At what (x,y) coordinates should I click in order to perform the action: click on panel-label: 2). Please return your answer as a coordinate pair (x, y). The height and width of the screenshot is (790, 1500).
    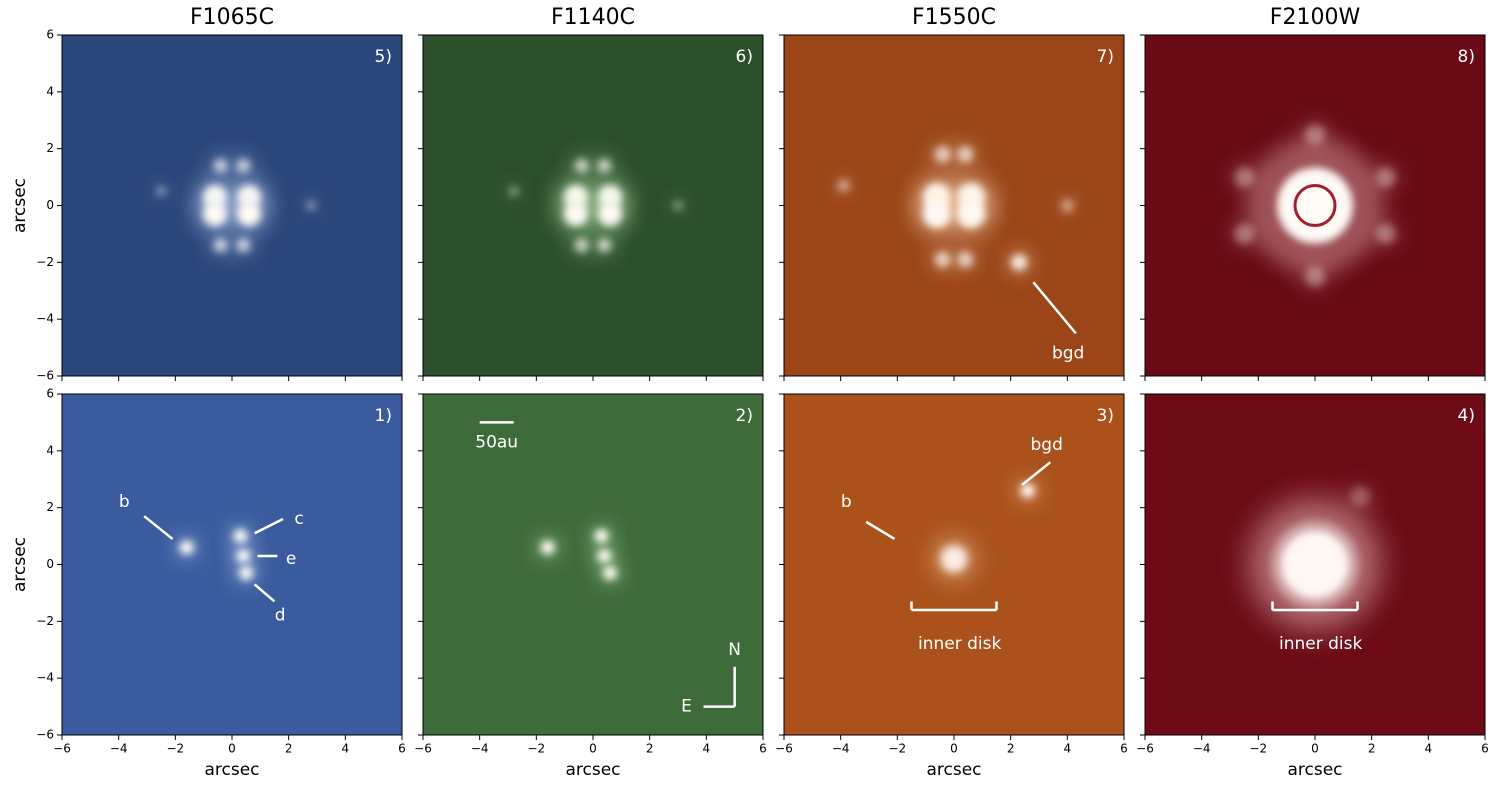
    Looking at the image, I should click on (744, 416).